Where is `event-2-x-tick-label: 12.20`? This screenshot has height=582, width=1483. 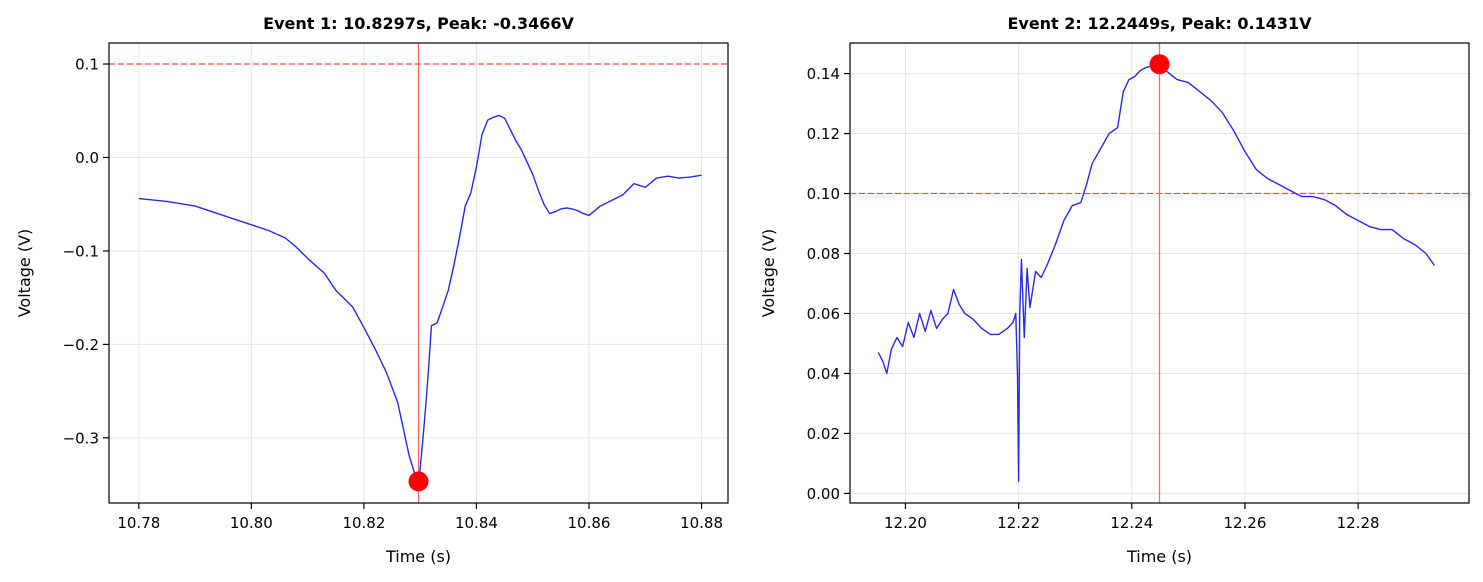
event-2-x-tick-label: 12.20 is located at coordinates (905, 523).